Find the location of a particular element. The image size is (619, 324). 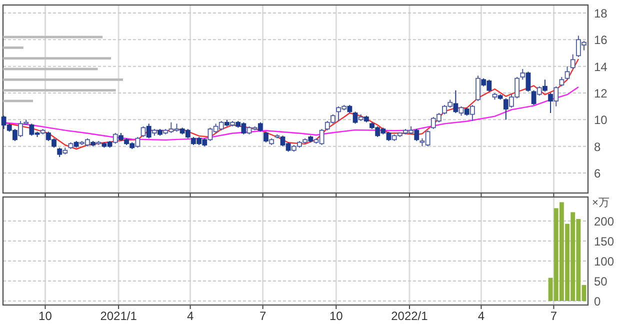

y-tick-label: 150 is located at coordinates (604, 241).